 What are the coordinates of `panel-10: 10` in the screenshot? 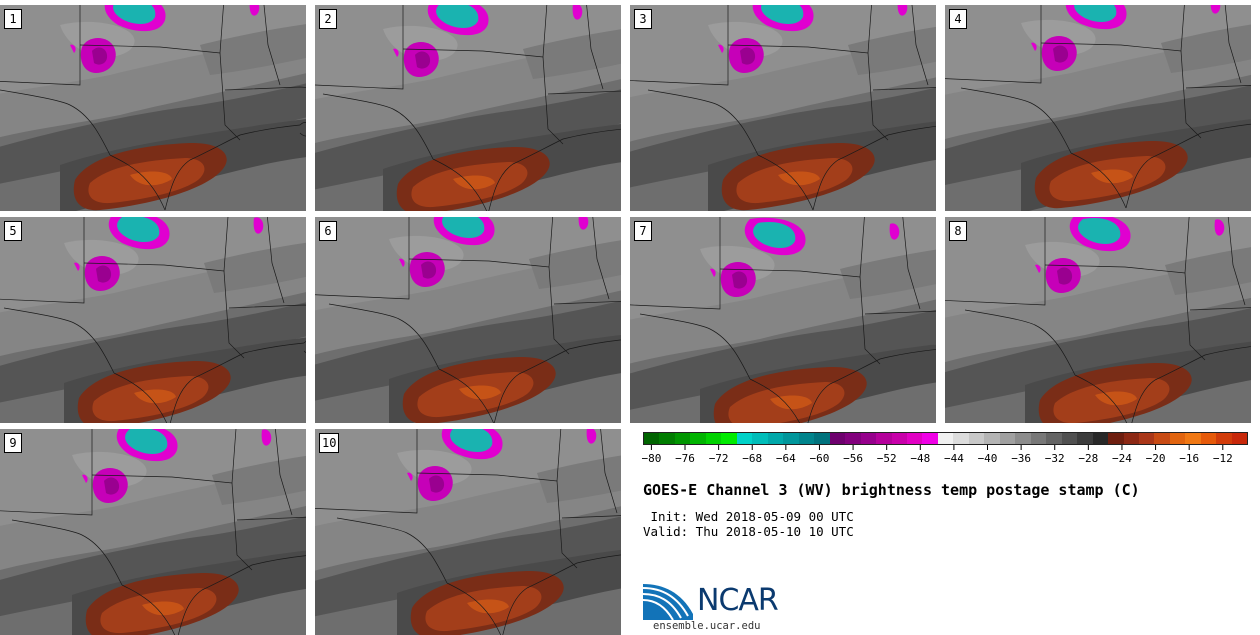 It's located at (468, 532).